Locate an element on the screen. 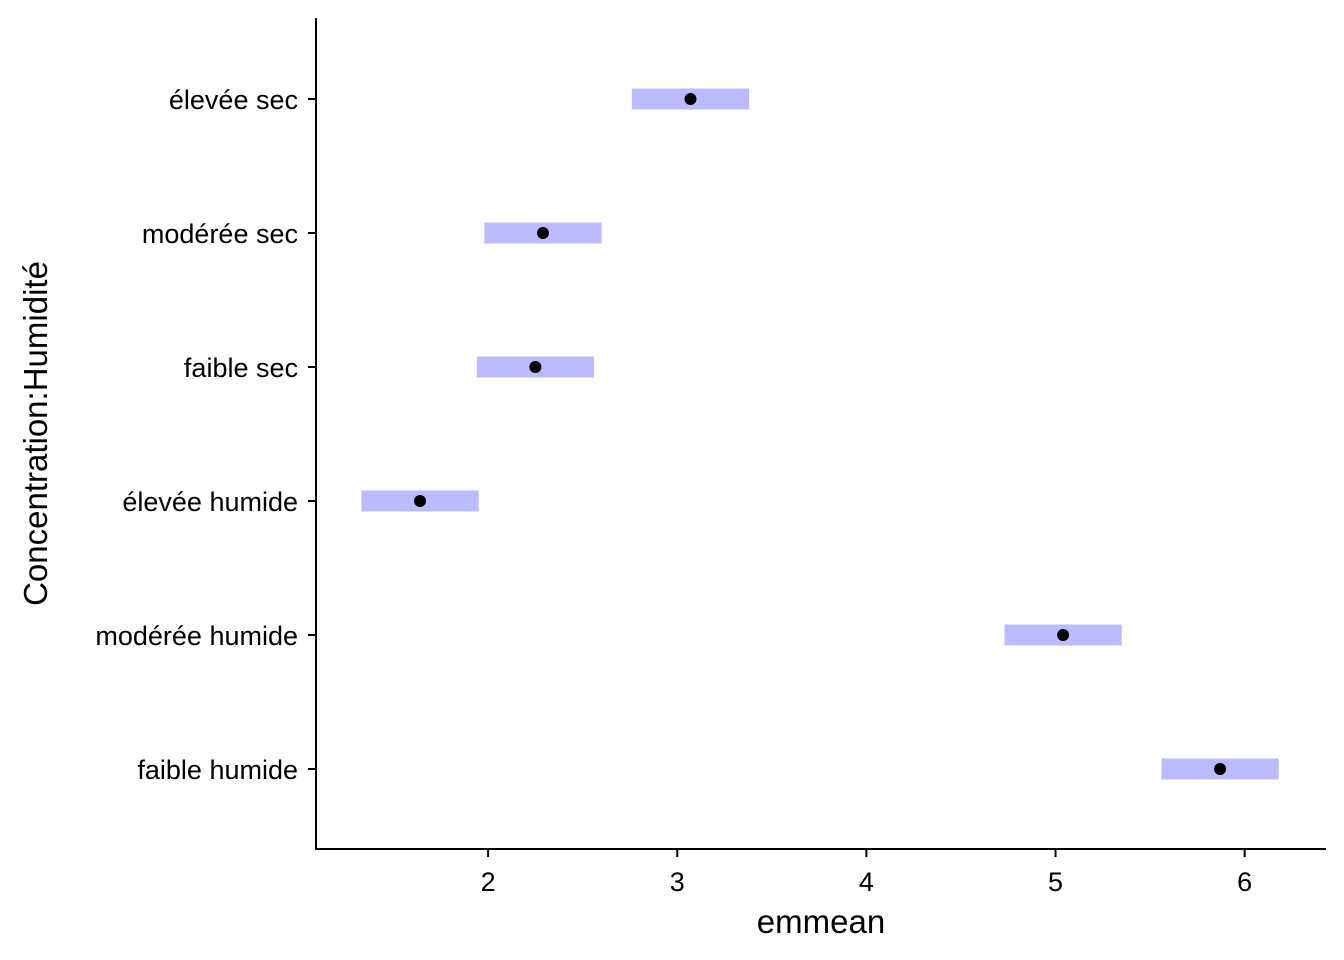 The width and height of the screenshot is (1344, 960). x-axis-ticks: 2 3 4 5 6 is located at coordinates (866, 873).